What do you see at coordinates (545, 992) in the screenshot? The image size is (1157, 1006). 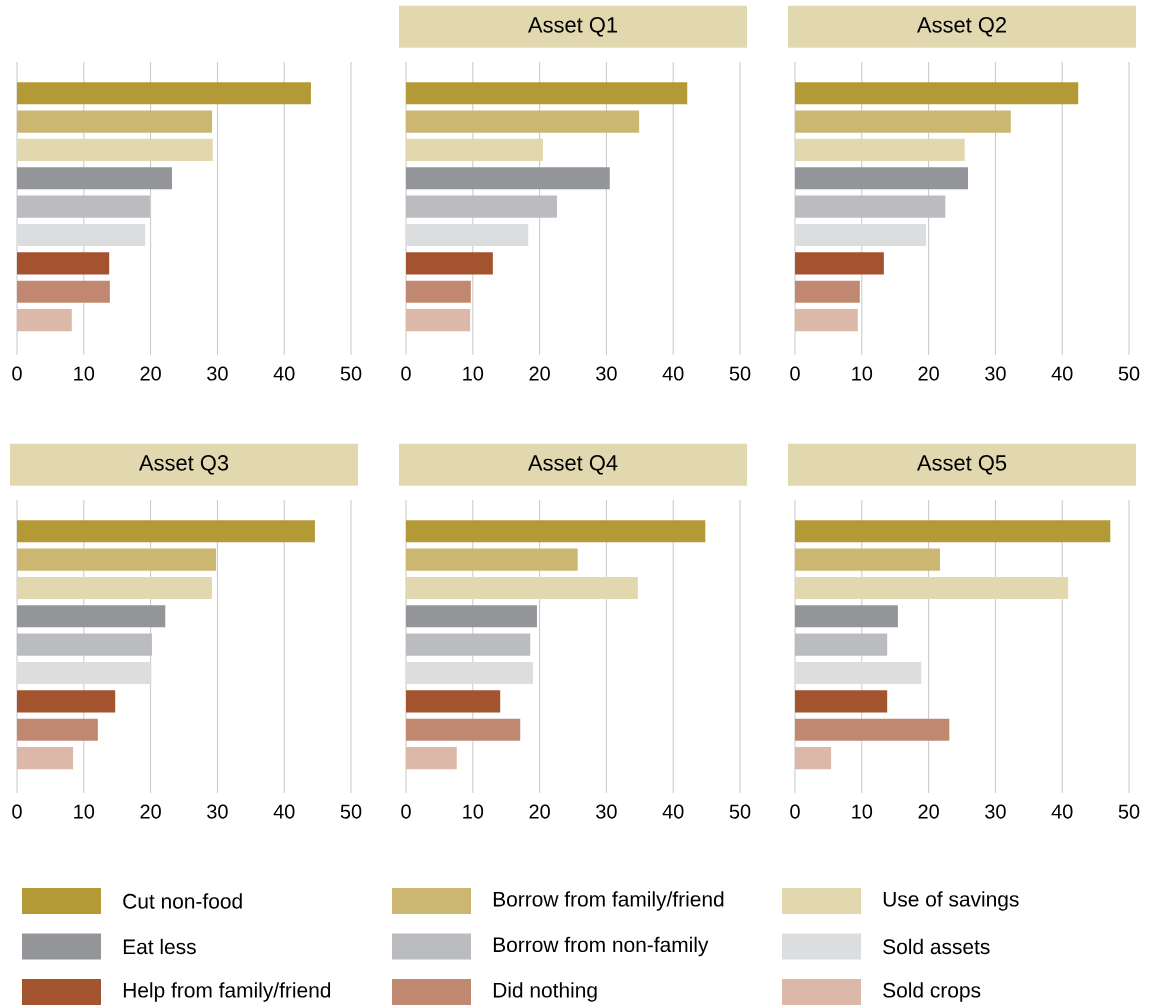 I see `legend-label: Did nothing` at bounding box center [545, 992].